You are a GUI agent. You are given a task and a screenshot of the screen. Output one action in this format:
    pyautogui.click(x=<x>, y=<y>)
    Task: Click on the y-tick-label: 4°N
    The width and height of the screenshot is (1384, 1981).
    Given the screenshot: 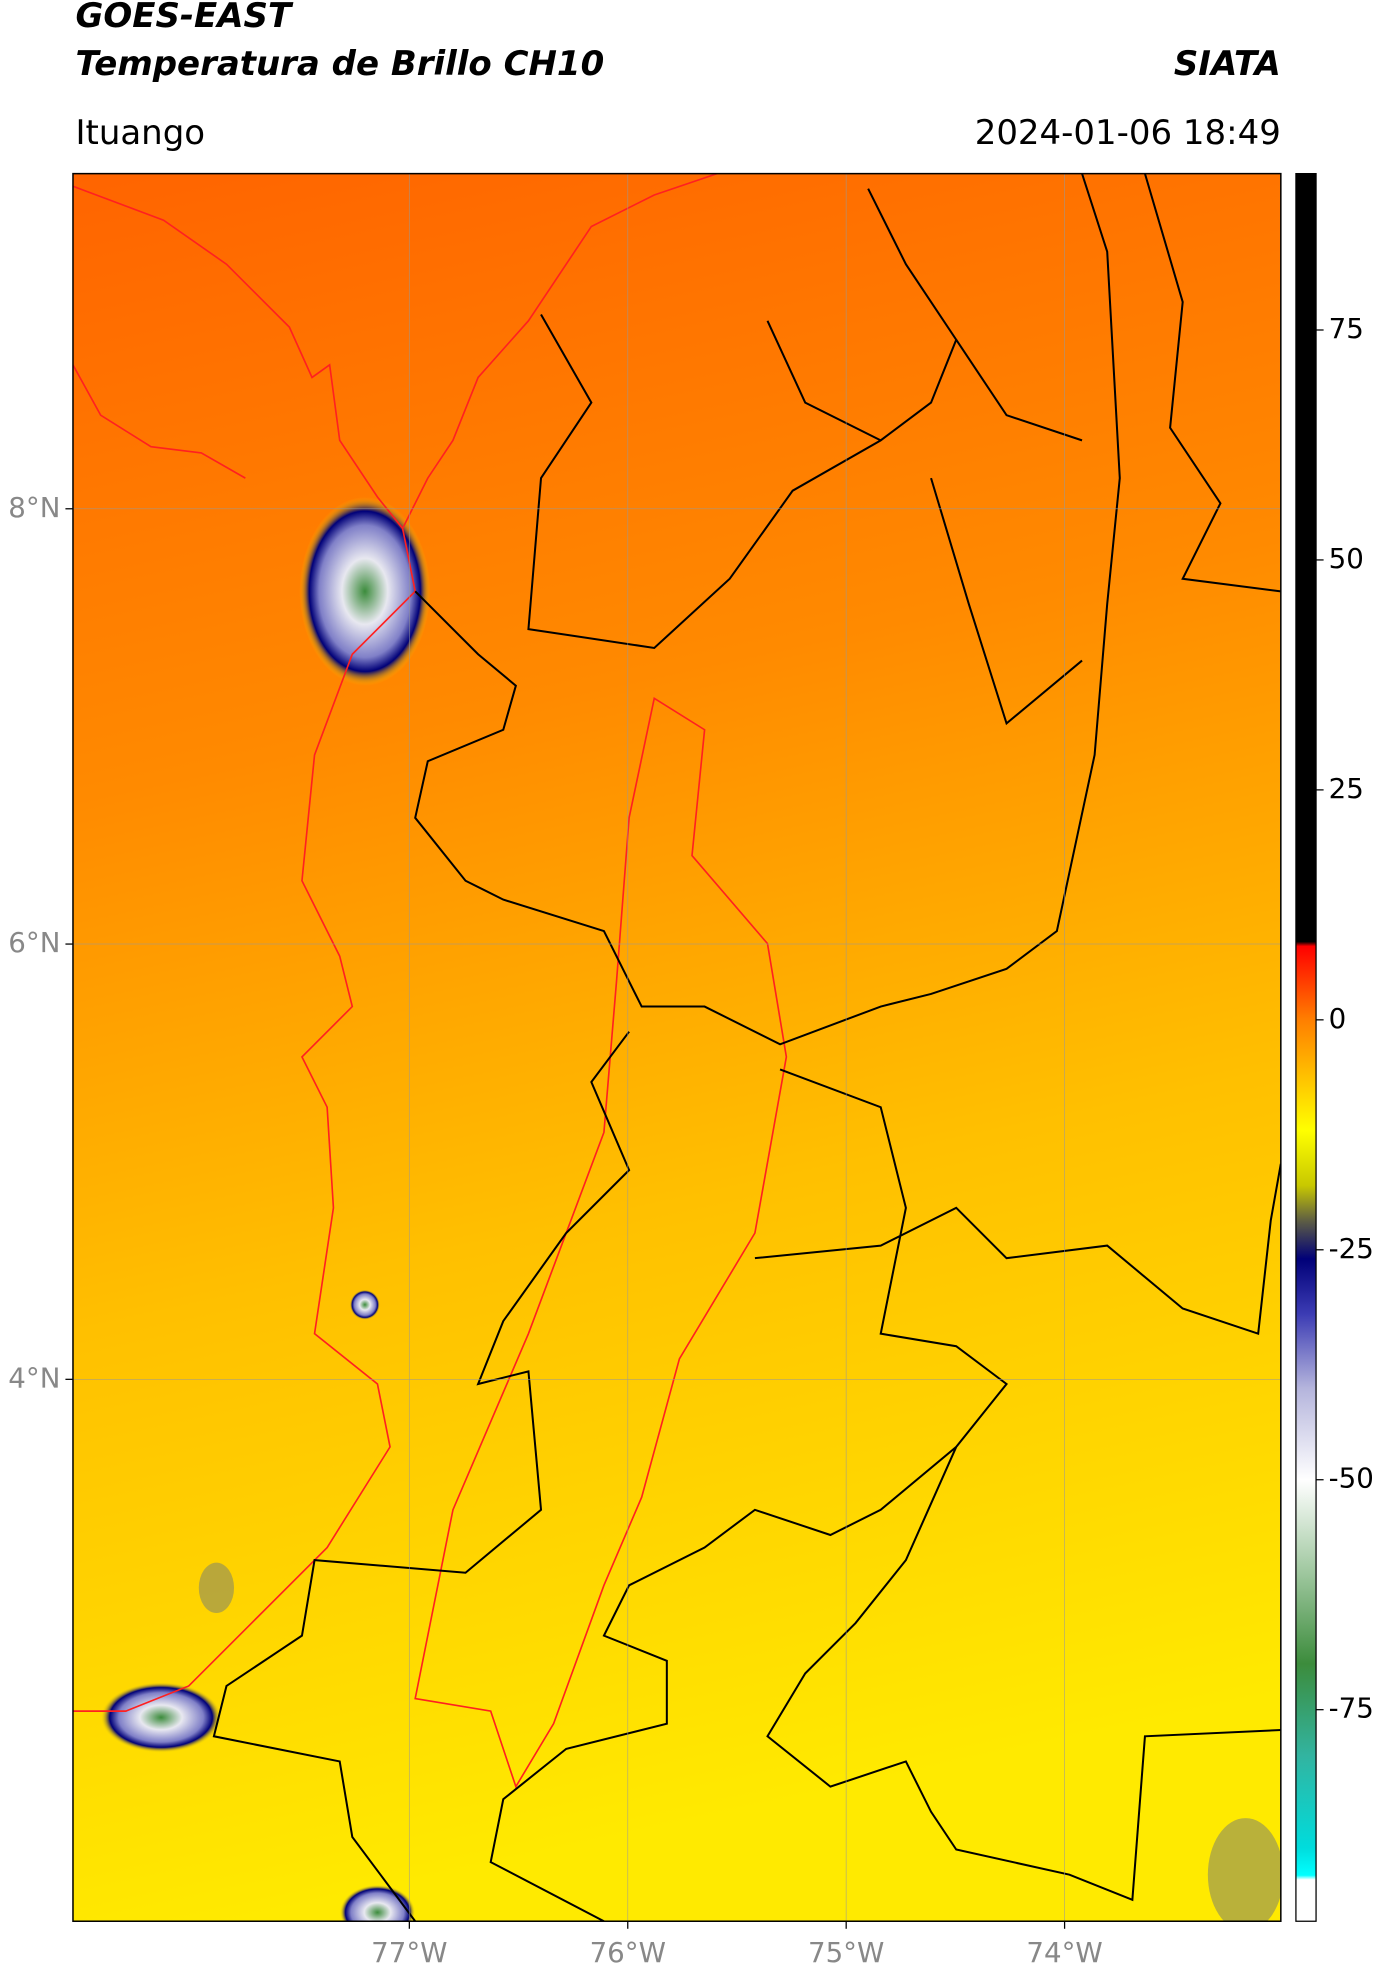 What is the action you would take?
    pyautogui.click(x=34, y=1377)
    